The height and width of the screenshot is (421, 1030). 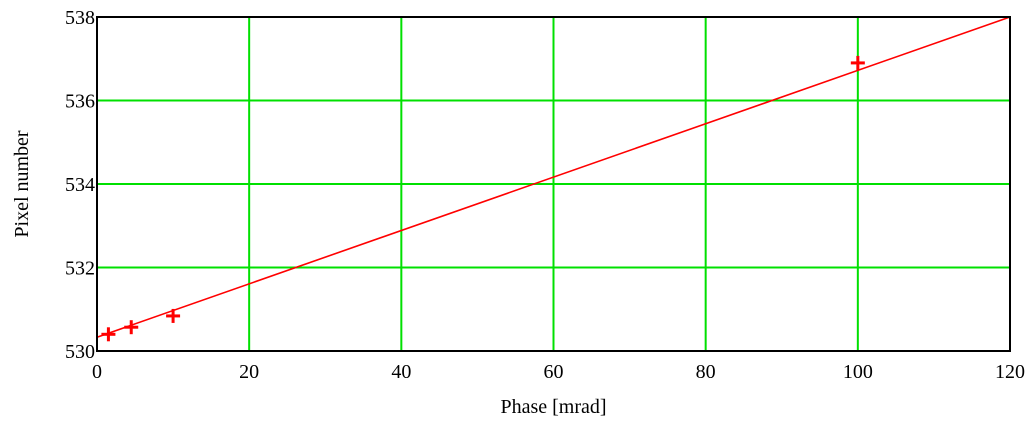 I want to click on y-tick-label: 534, so click(x=80, y=185).